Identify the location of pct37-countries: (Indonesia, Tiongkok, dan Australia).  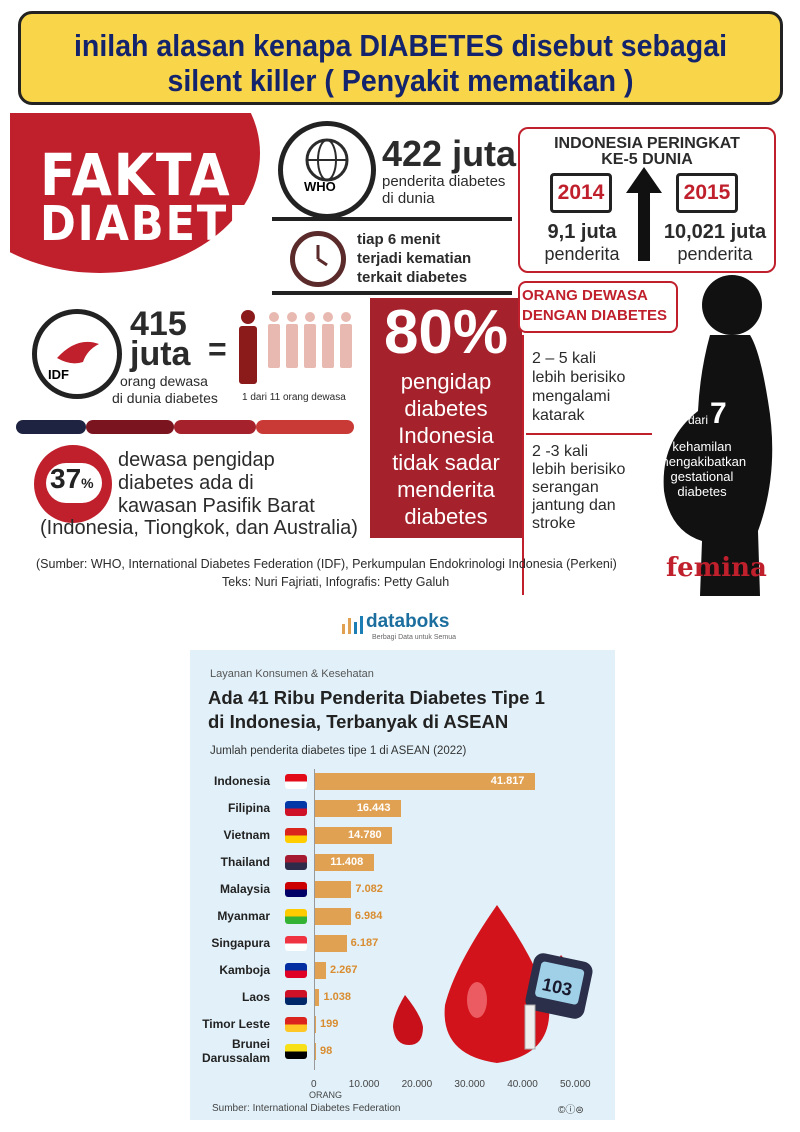
(199, 528).